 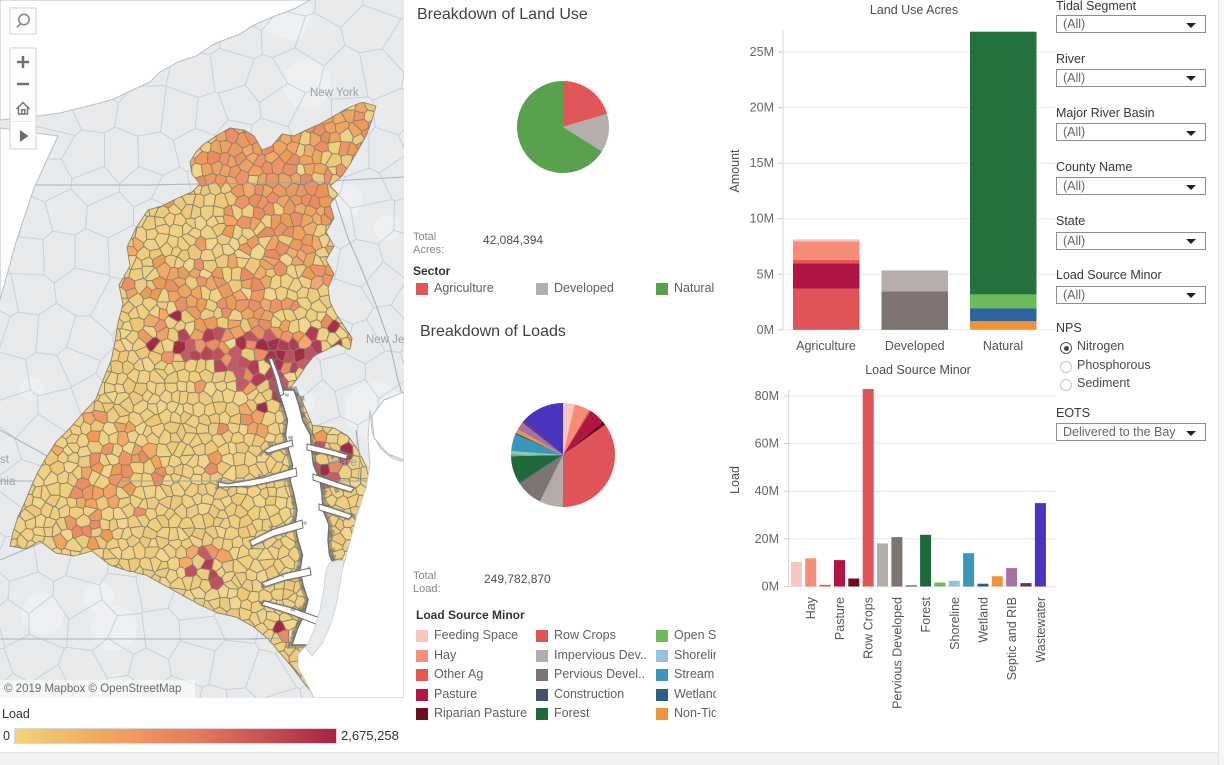 I want to click on svg-text: Natural, so click(x=1003, y=346).